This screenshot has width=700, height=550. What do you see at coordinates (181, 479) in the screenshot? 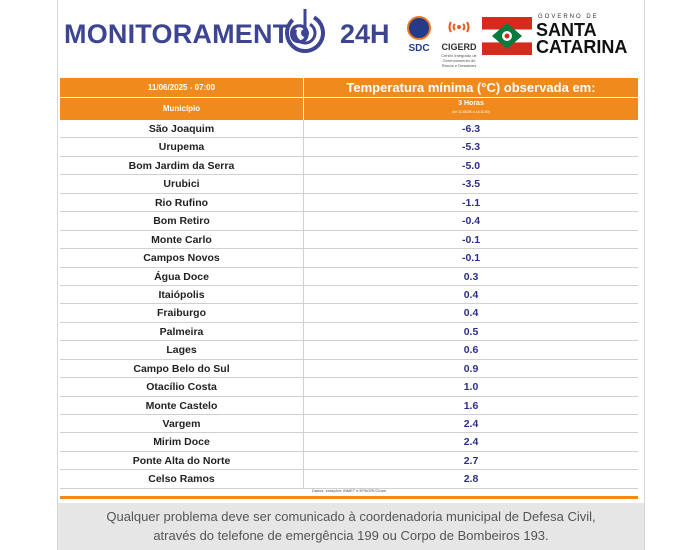
I see `municipality-name: Celso Ramos` at bounding box center [181, 479].